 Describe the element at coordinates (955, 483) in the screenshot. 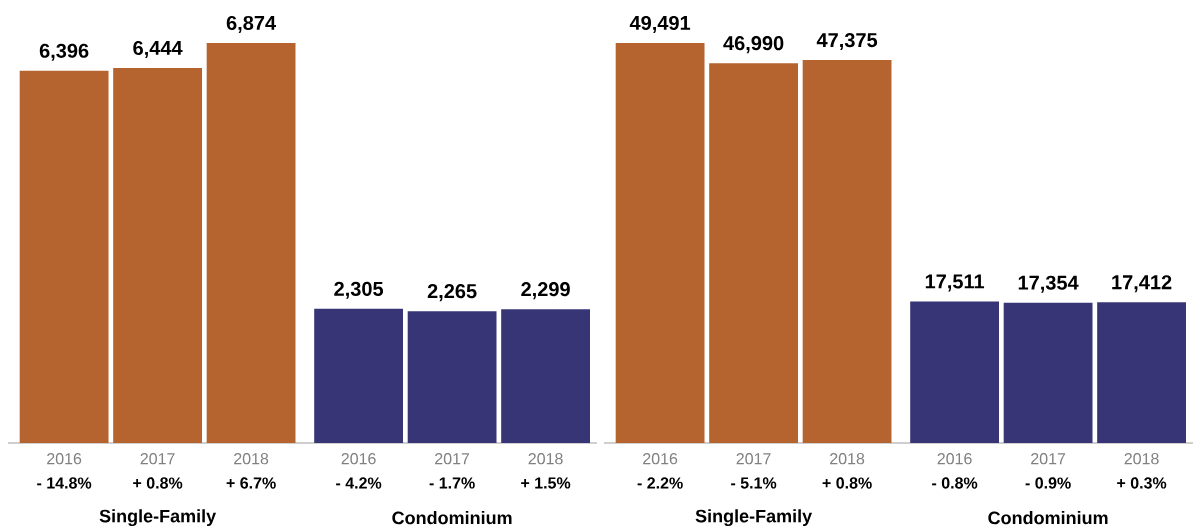

I see `text: - 0.8%` at that location.